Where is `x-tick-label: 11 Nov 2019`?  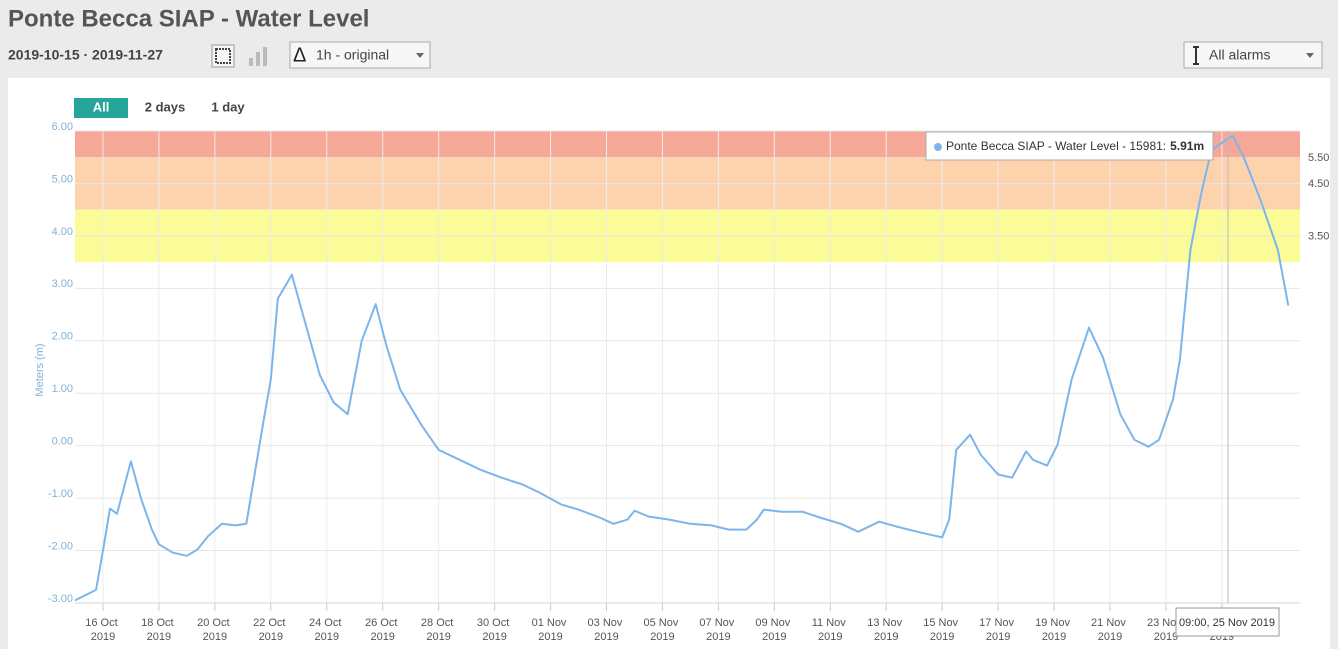 x-tick-label: 11 Nov 2019 is located at coordinates (830, 630).